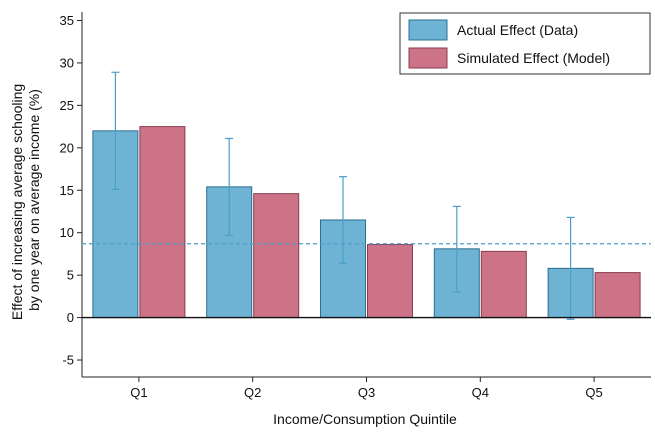 The height and width of the screenshot is (434, 655). Describe the element at coordinates (67, 105) in the screenshot. I see `y-tick-label: 25` at that location.